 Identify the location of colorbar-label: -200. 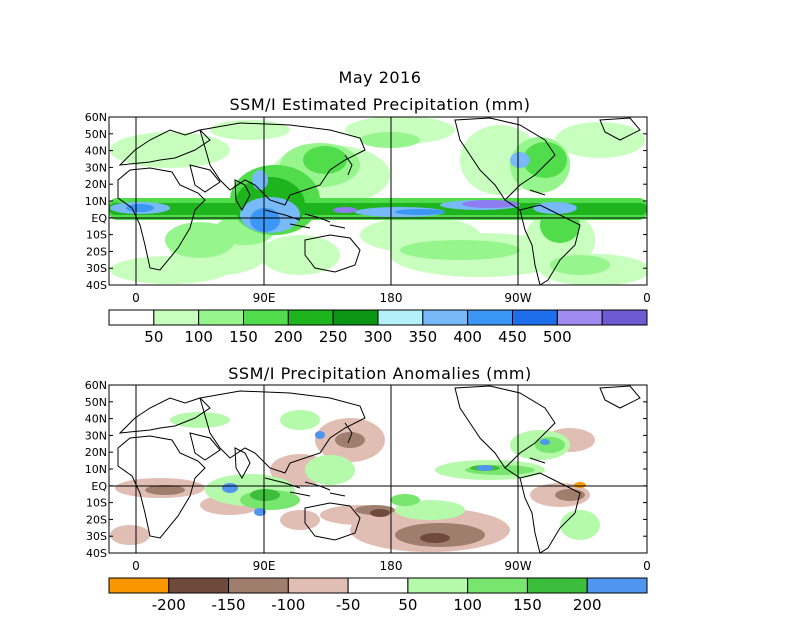
(169, 605).